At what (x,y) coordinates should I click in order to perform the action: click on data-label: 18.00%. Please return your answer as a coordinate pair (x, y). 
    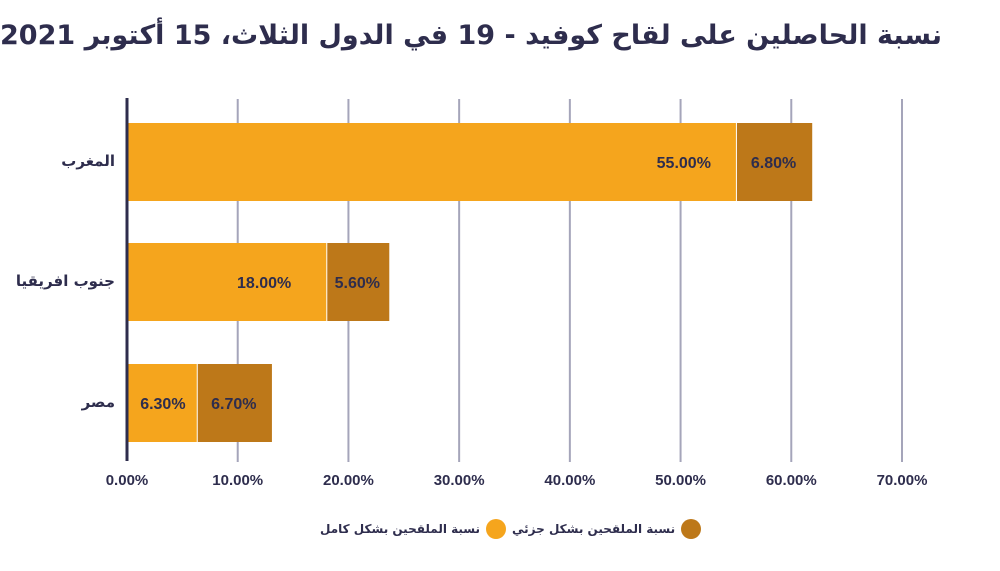
    Looking at the image, I should click on (264, 283).